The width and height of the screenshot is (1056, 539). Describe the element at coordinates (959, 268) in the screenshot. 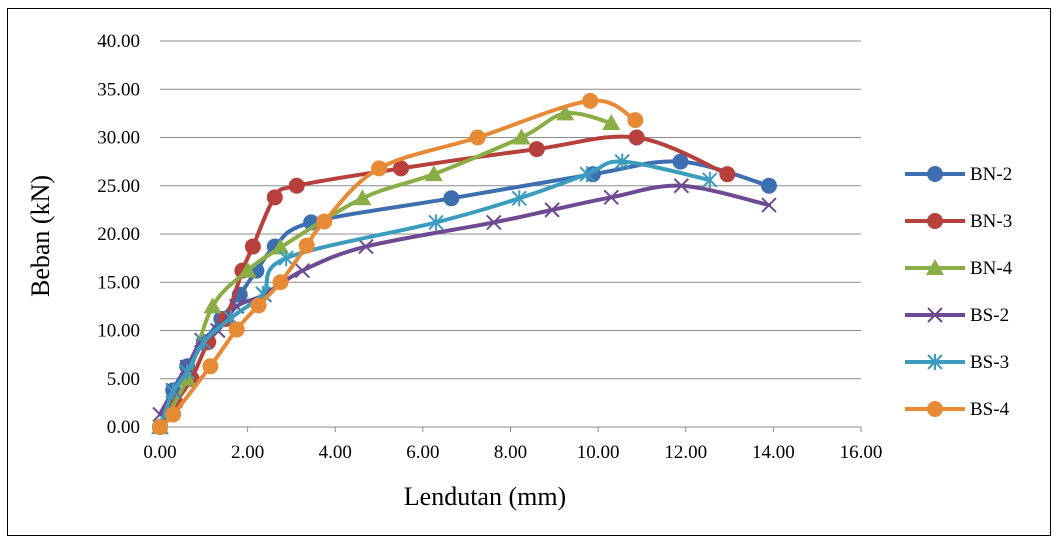

I see `legend-entry-bn-4: BN-4` at that location.